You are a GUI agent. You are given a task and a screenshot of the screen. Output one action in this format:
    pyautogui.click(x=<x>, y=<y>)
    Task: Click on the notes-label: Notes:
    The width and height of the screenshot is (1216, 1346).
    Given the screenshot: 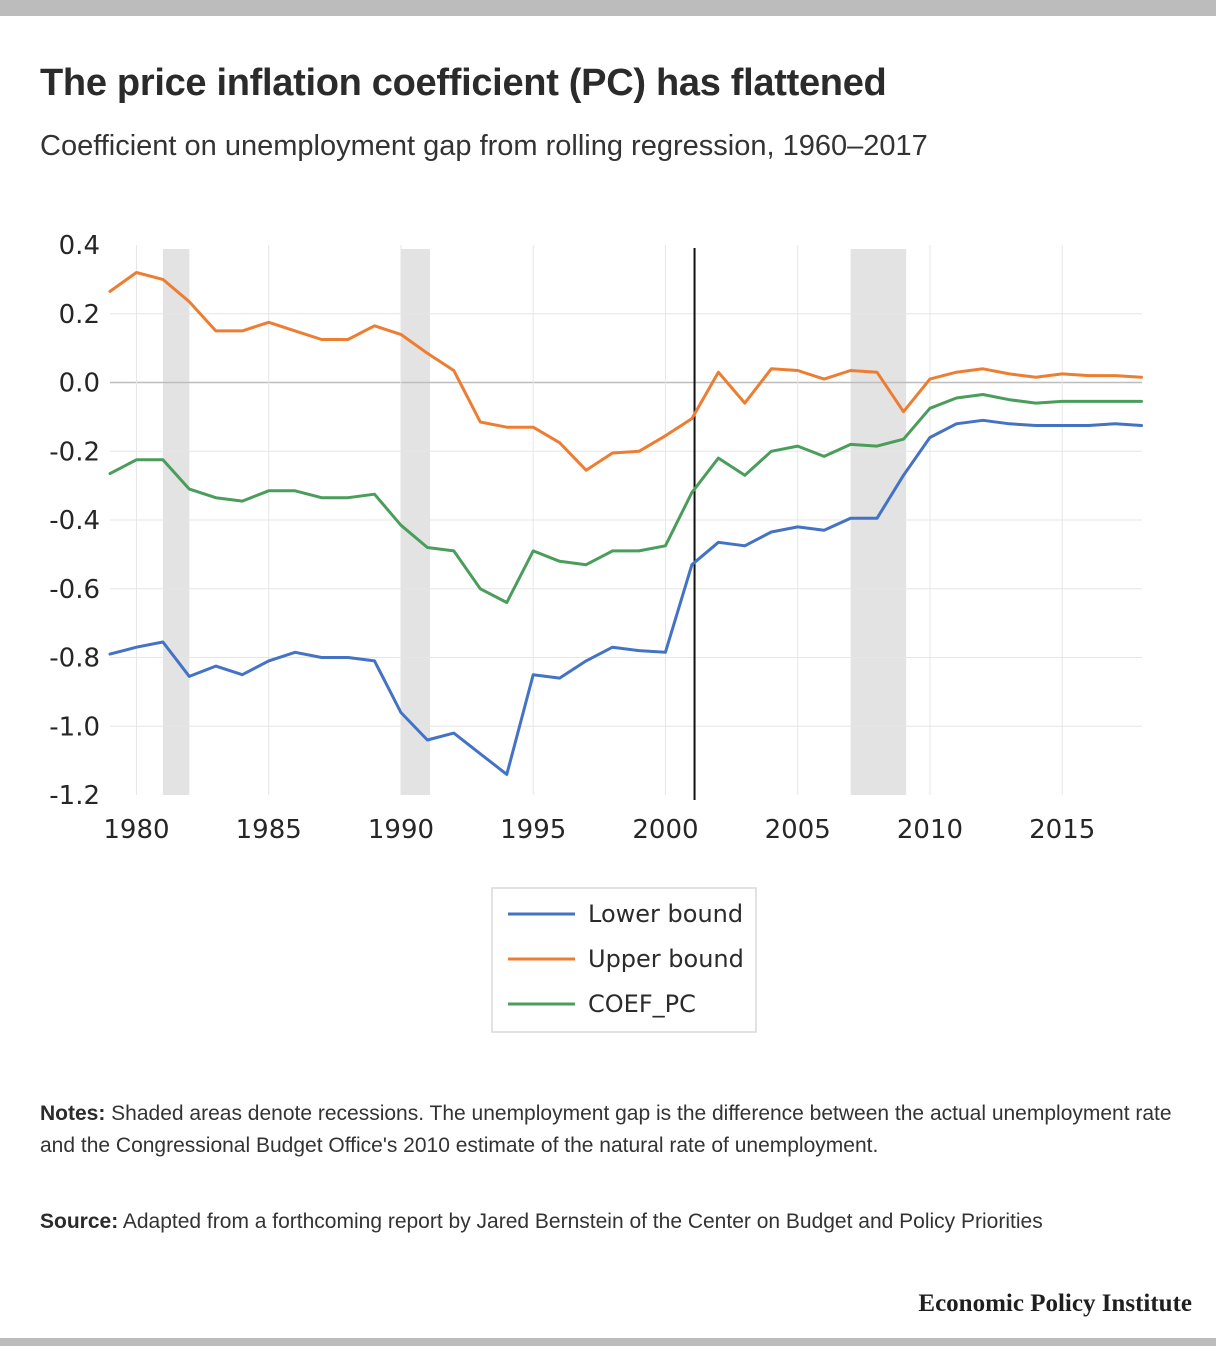 What is the action you would take?
    pyautogui.click(x=73, y=1113)
    